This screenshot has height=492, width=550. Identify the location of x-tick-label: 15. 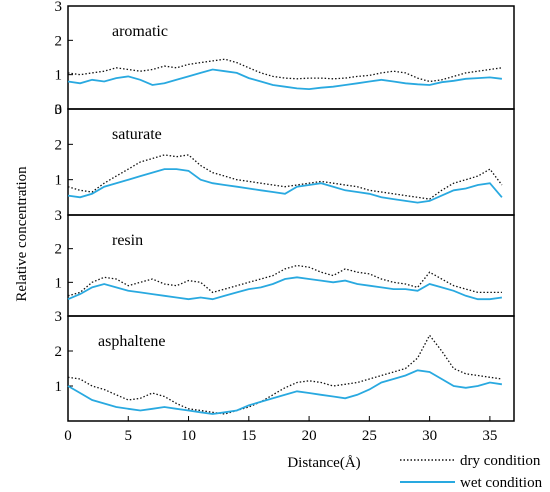
(248, 436).